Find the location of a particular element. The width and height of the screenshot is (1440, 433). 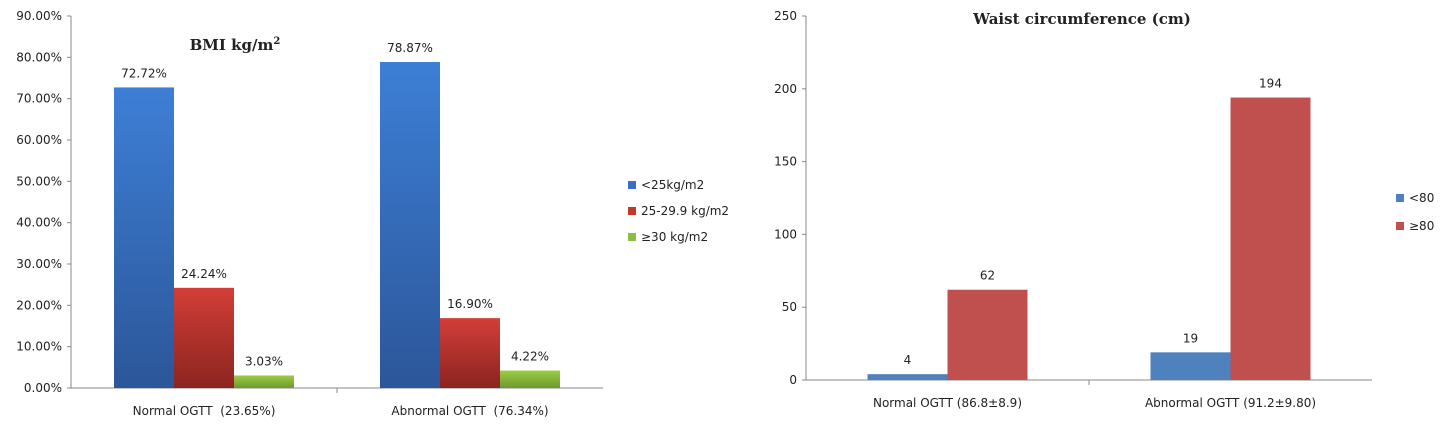

data-label: 194 is located at coordinates (1270, 84).